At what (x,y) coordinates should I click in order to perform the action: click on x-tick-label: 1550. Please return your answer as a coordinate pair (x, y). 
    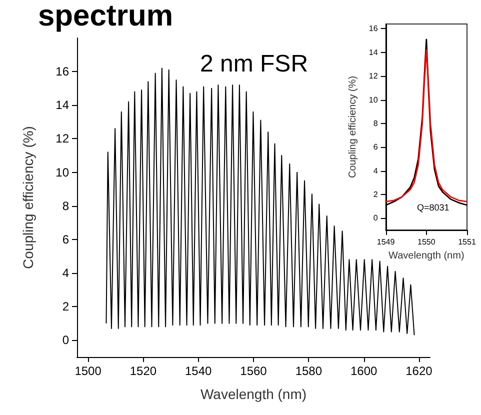
    Looking at the image, I should click on (427, 242).